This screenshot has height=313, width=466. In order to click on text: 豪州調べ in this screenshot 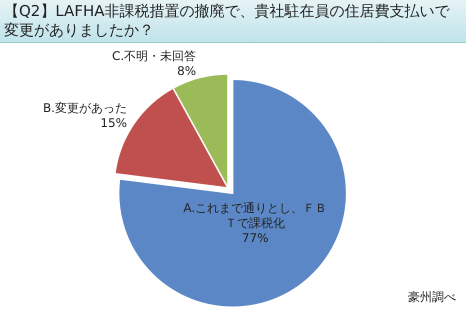, I will do `click(432, 297)`.